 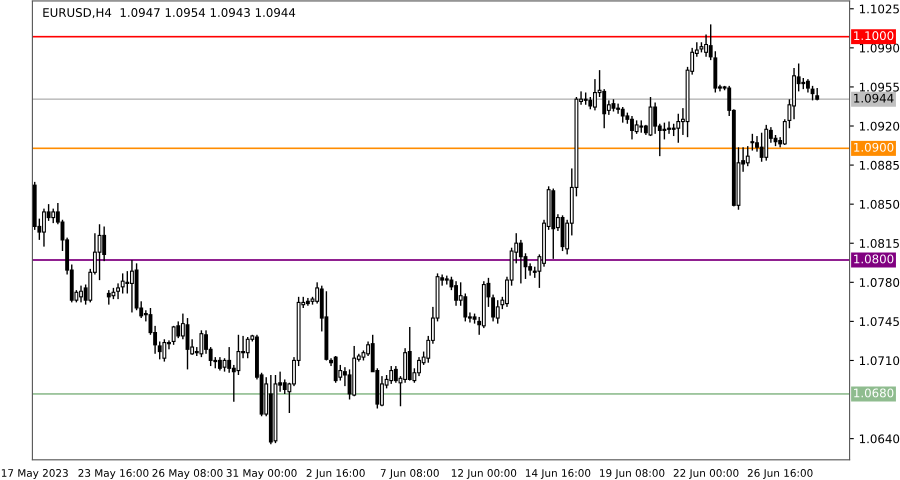 I want to click on x-tick-label: 12 Jun 00:00, so click(x=484, y=474).